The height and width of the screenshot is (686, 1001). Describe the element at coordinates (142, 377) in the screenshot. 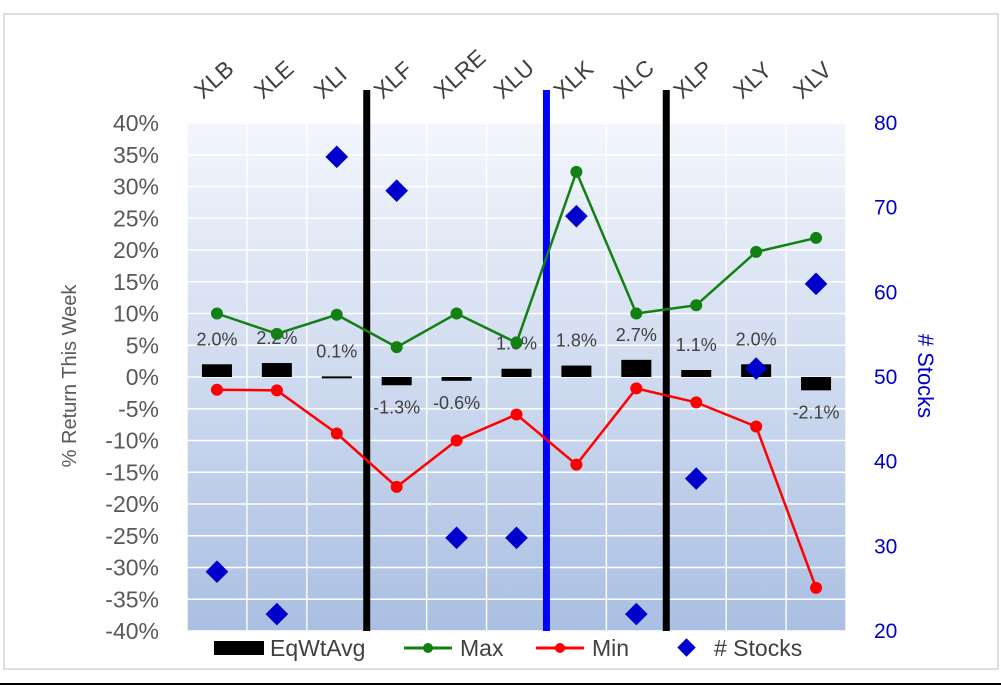

I see `y-tick-label: 0%` at that location.